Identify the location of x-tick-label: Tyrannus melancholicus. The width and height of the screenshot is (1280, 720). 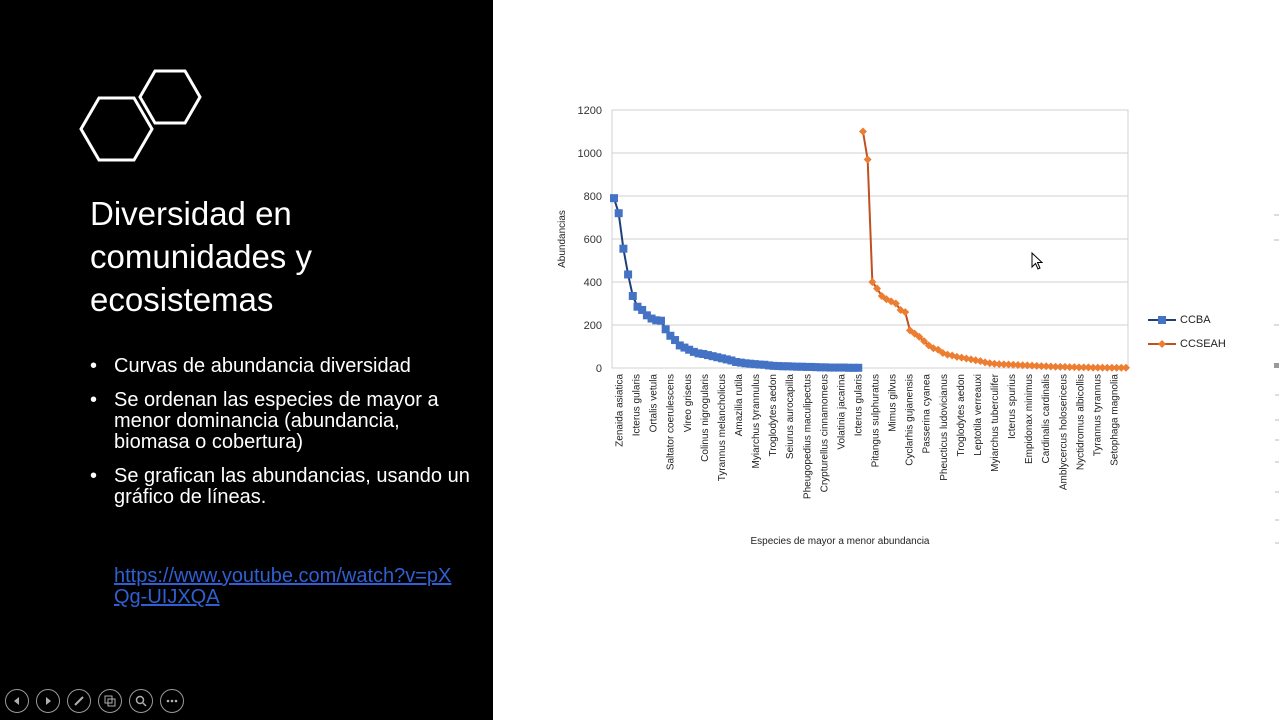
(722, 427).